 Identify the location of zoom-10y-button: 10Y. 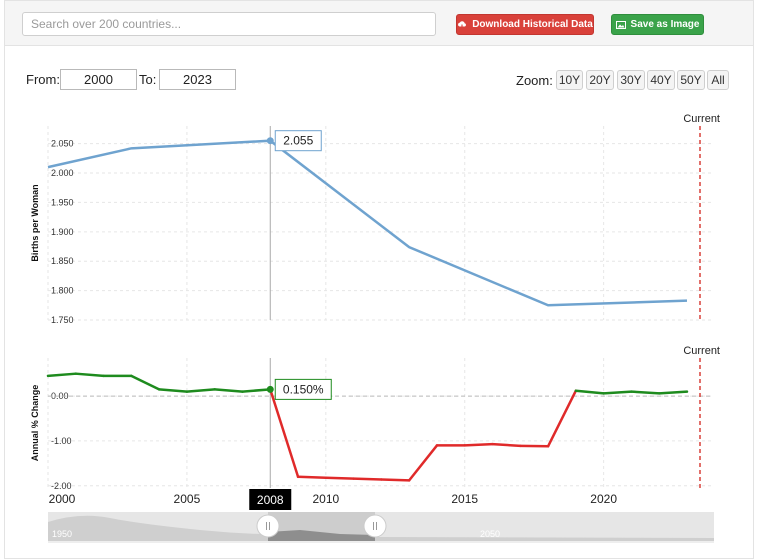
(569, 80).